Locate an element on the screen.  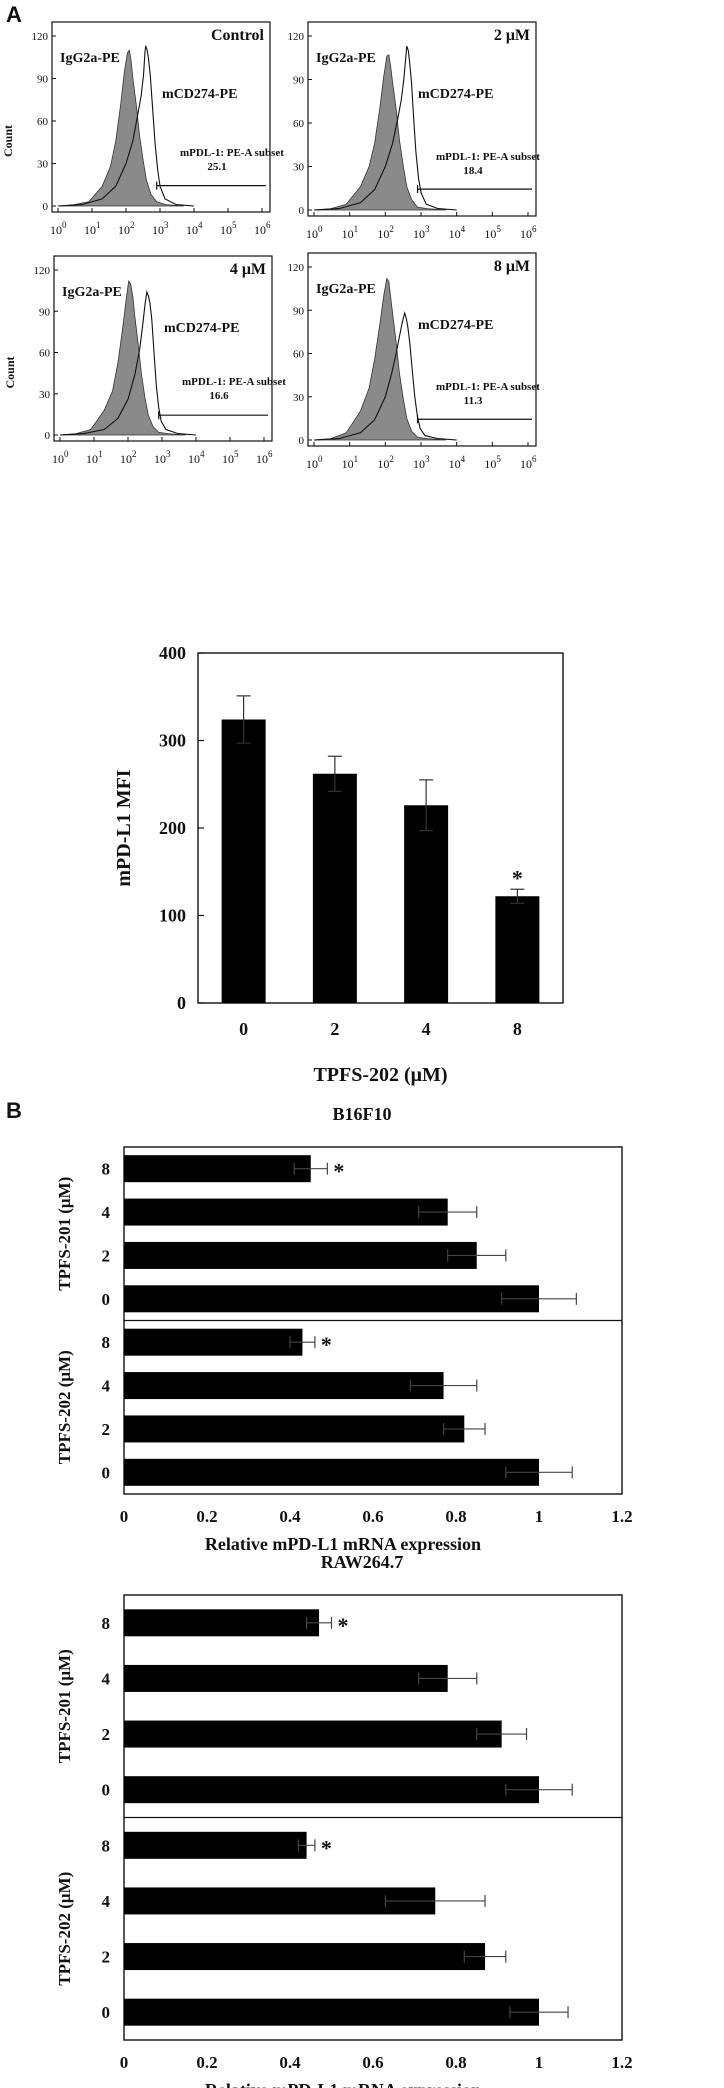
histogram-title: 8 μM is located at coordinates (512, 266).